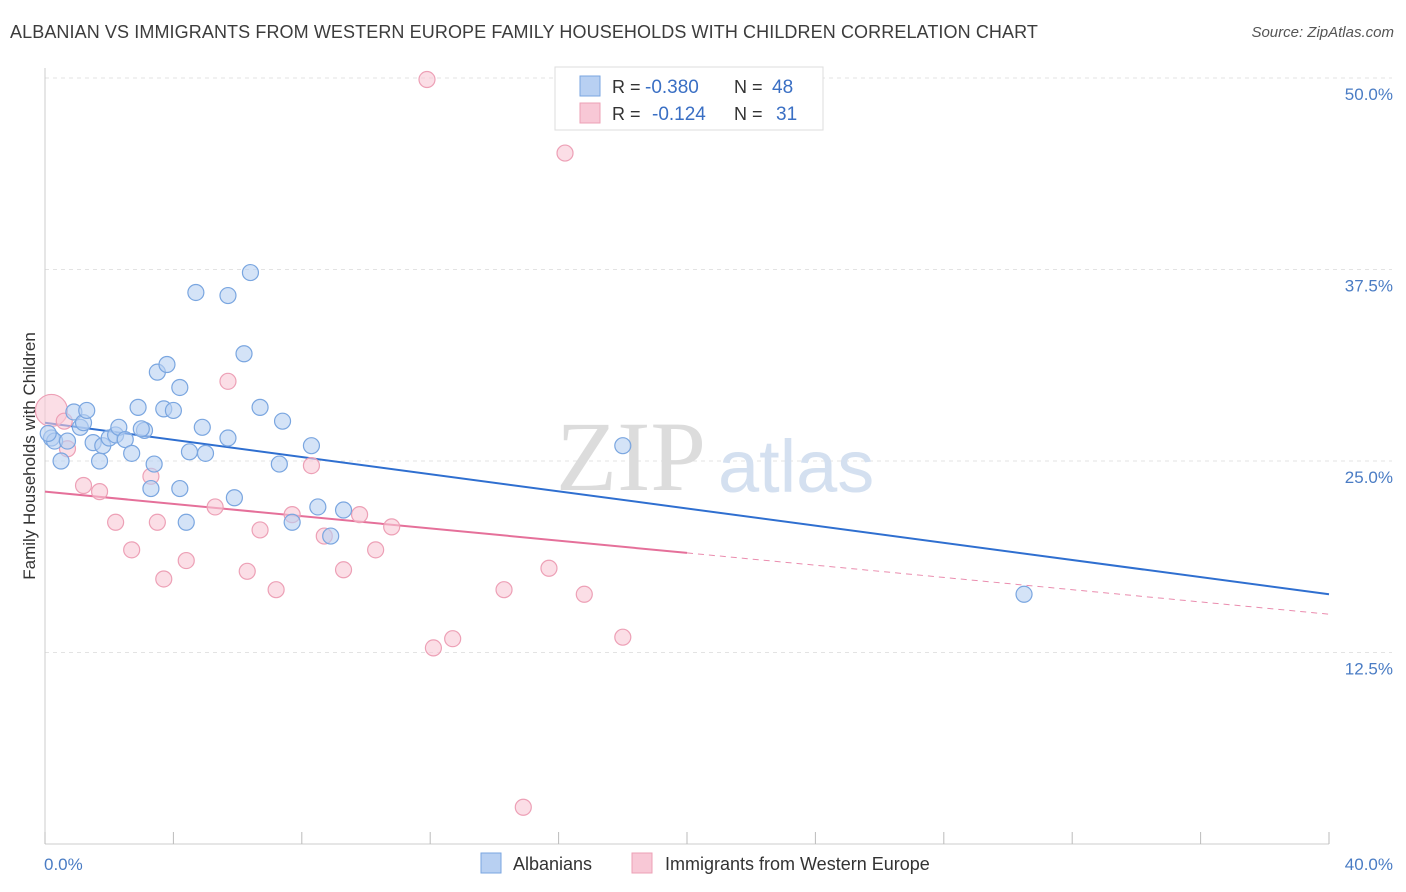  I want to click on legend-bottom-swatch-blue, so click(491, 863).